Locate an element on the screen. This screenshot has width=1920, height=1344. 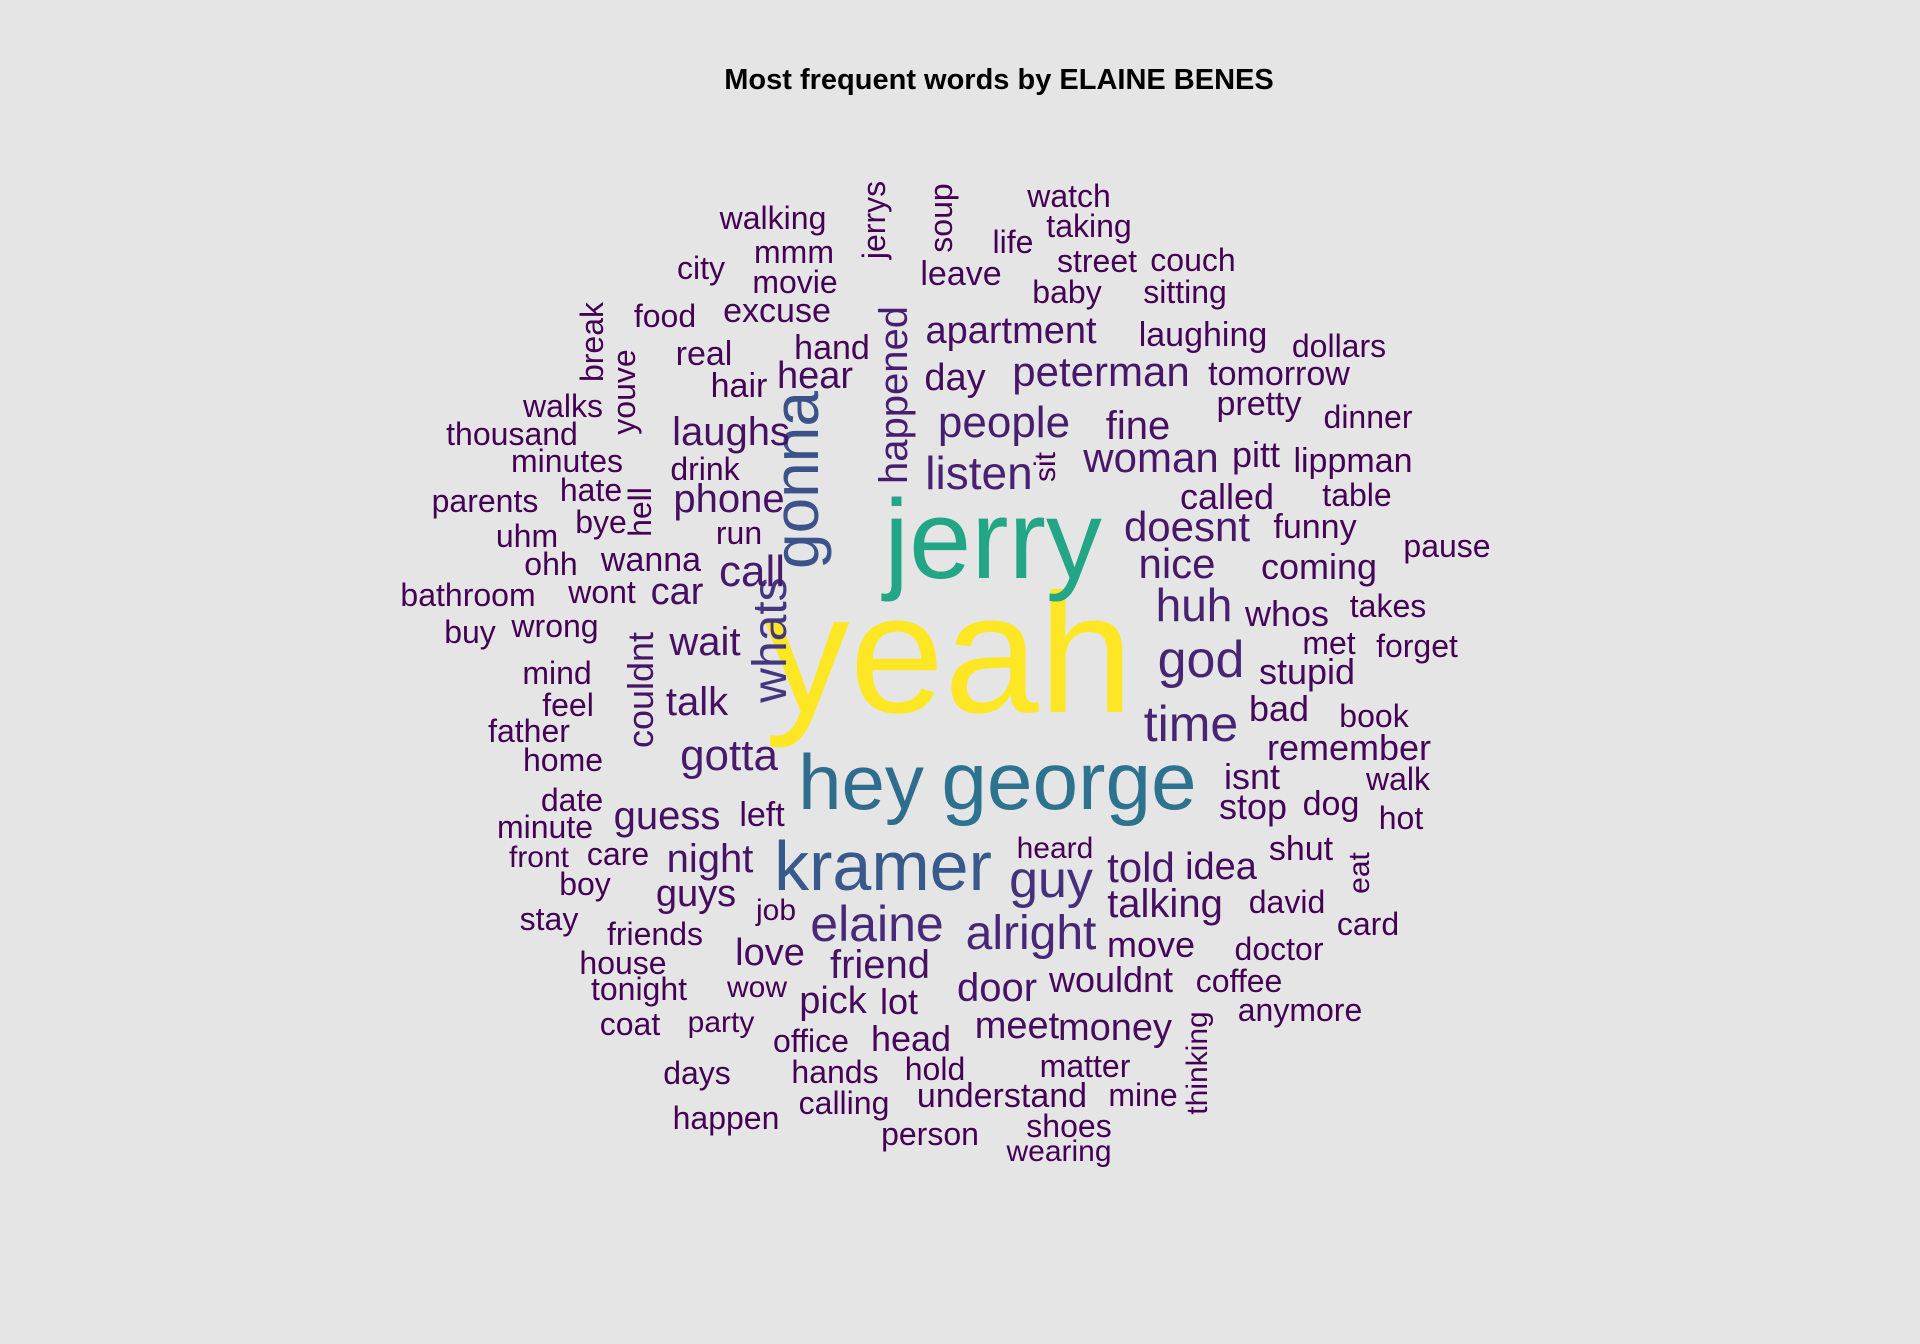
word-idea: idea is located at coordinates (1221, 867).